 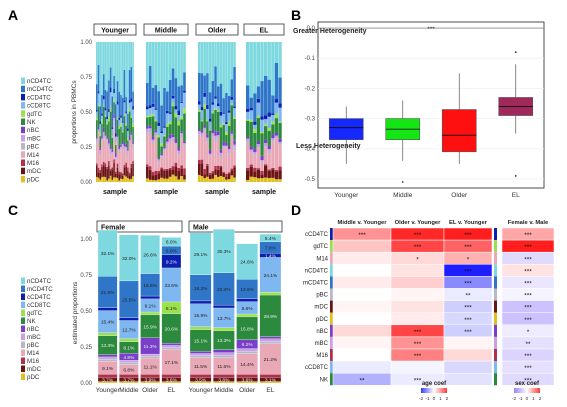 I want to click on segment-label: 26.6%, so click(x=150, y=255).